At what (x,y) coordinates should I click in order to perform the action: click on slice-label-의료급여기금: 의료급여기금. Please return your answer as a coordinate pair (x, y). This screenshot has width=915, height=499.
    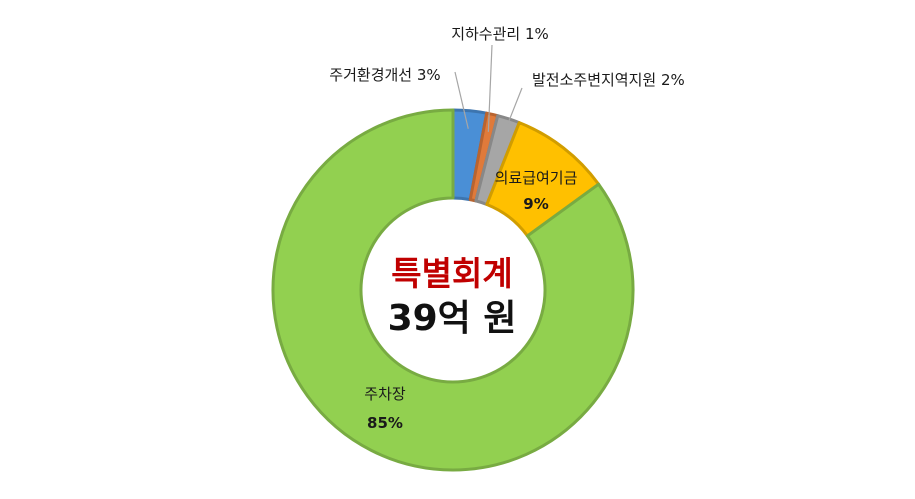
    Looking at the image, I should click on (536, 178).